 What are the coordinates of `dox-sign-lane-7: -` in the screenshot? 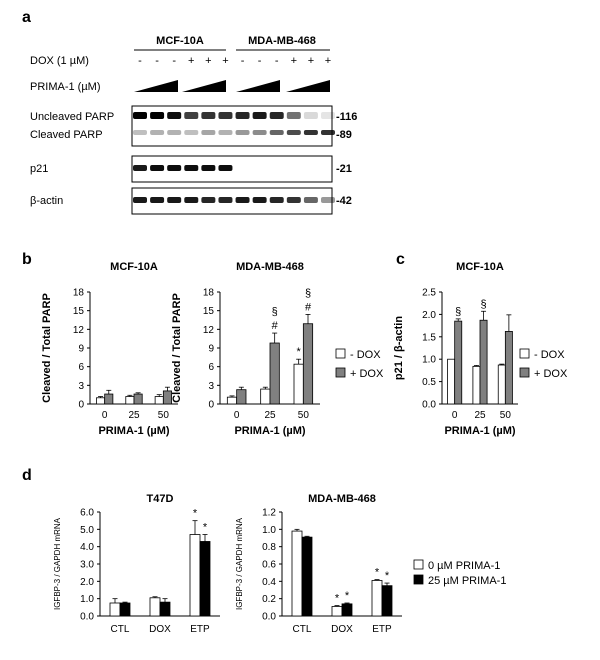 It's located at (243, 61).